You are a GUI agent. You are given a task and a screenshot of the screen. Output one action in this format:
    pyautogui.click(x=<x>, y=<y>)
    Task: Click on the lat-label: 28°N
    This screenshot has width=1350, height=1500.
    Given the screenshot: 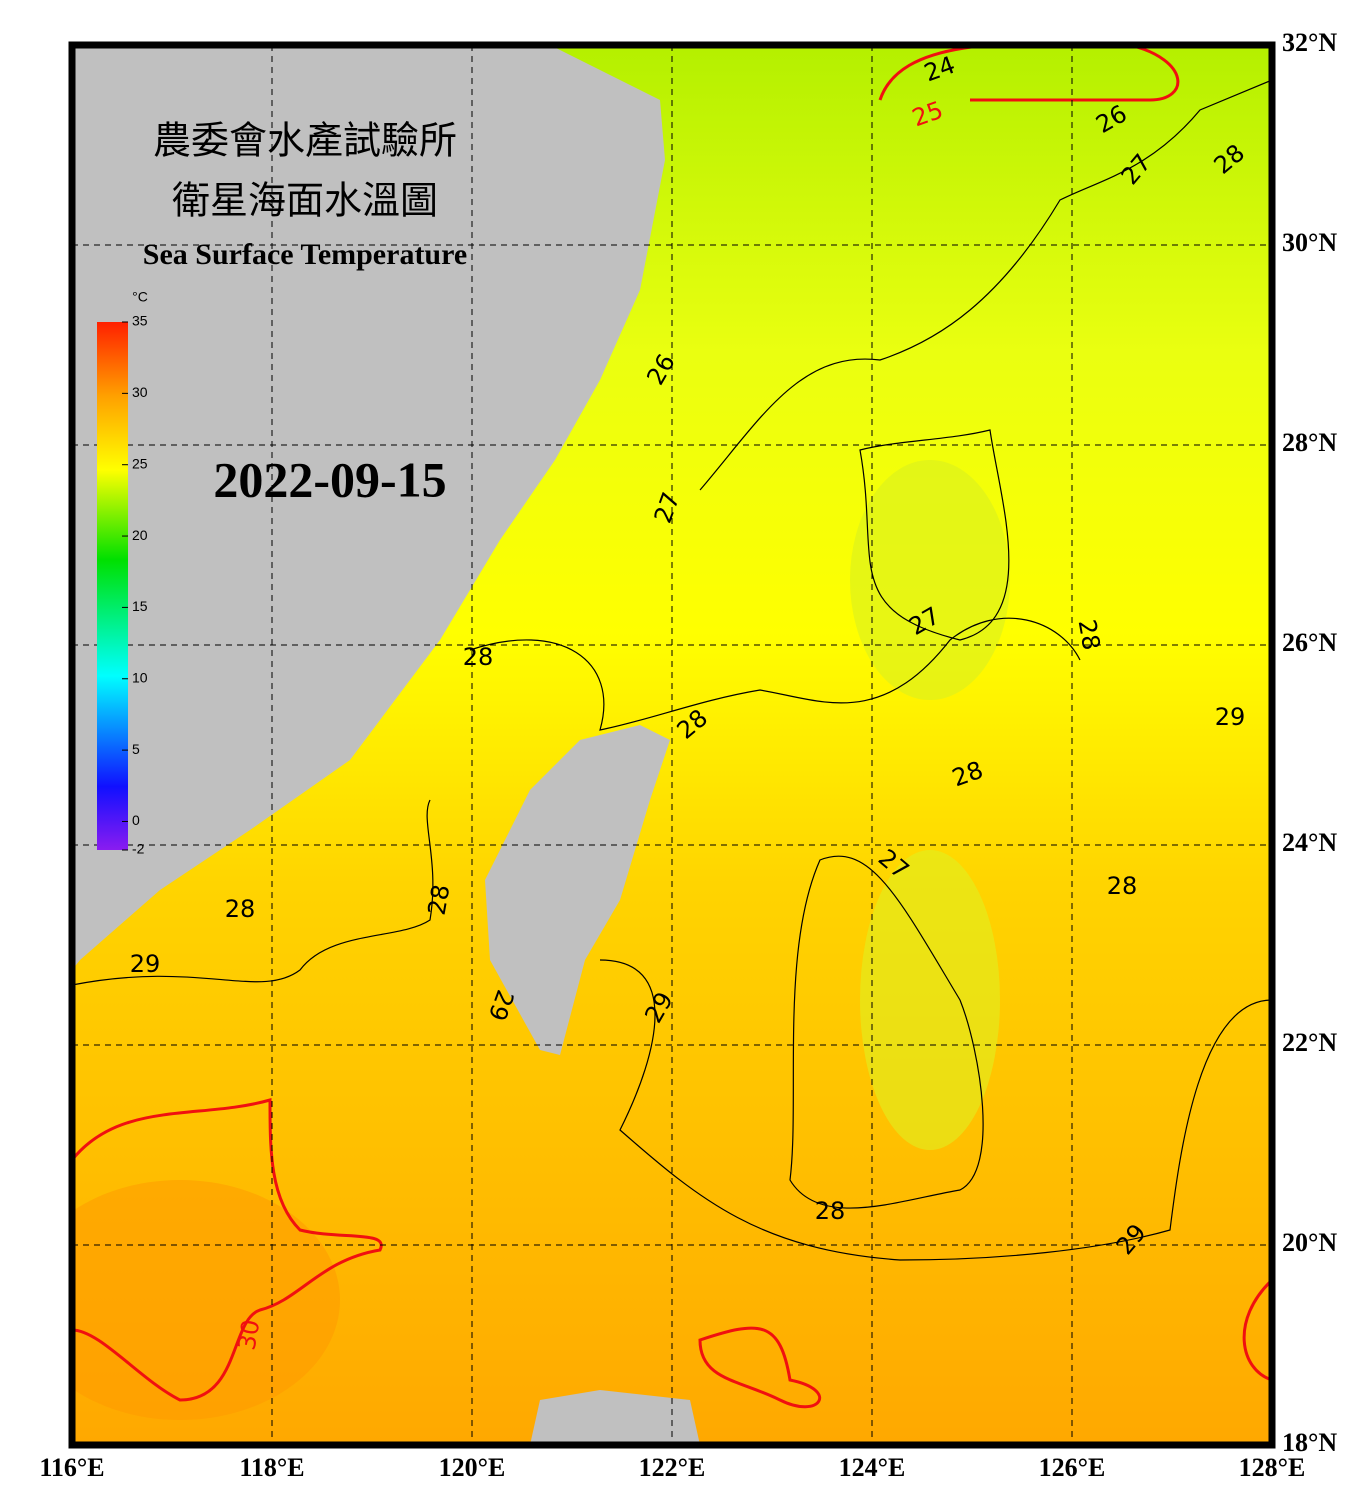 What is the action you would take?
    pyautogui.click(x=1309, y=442)
    